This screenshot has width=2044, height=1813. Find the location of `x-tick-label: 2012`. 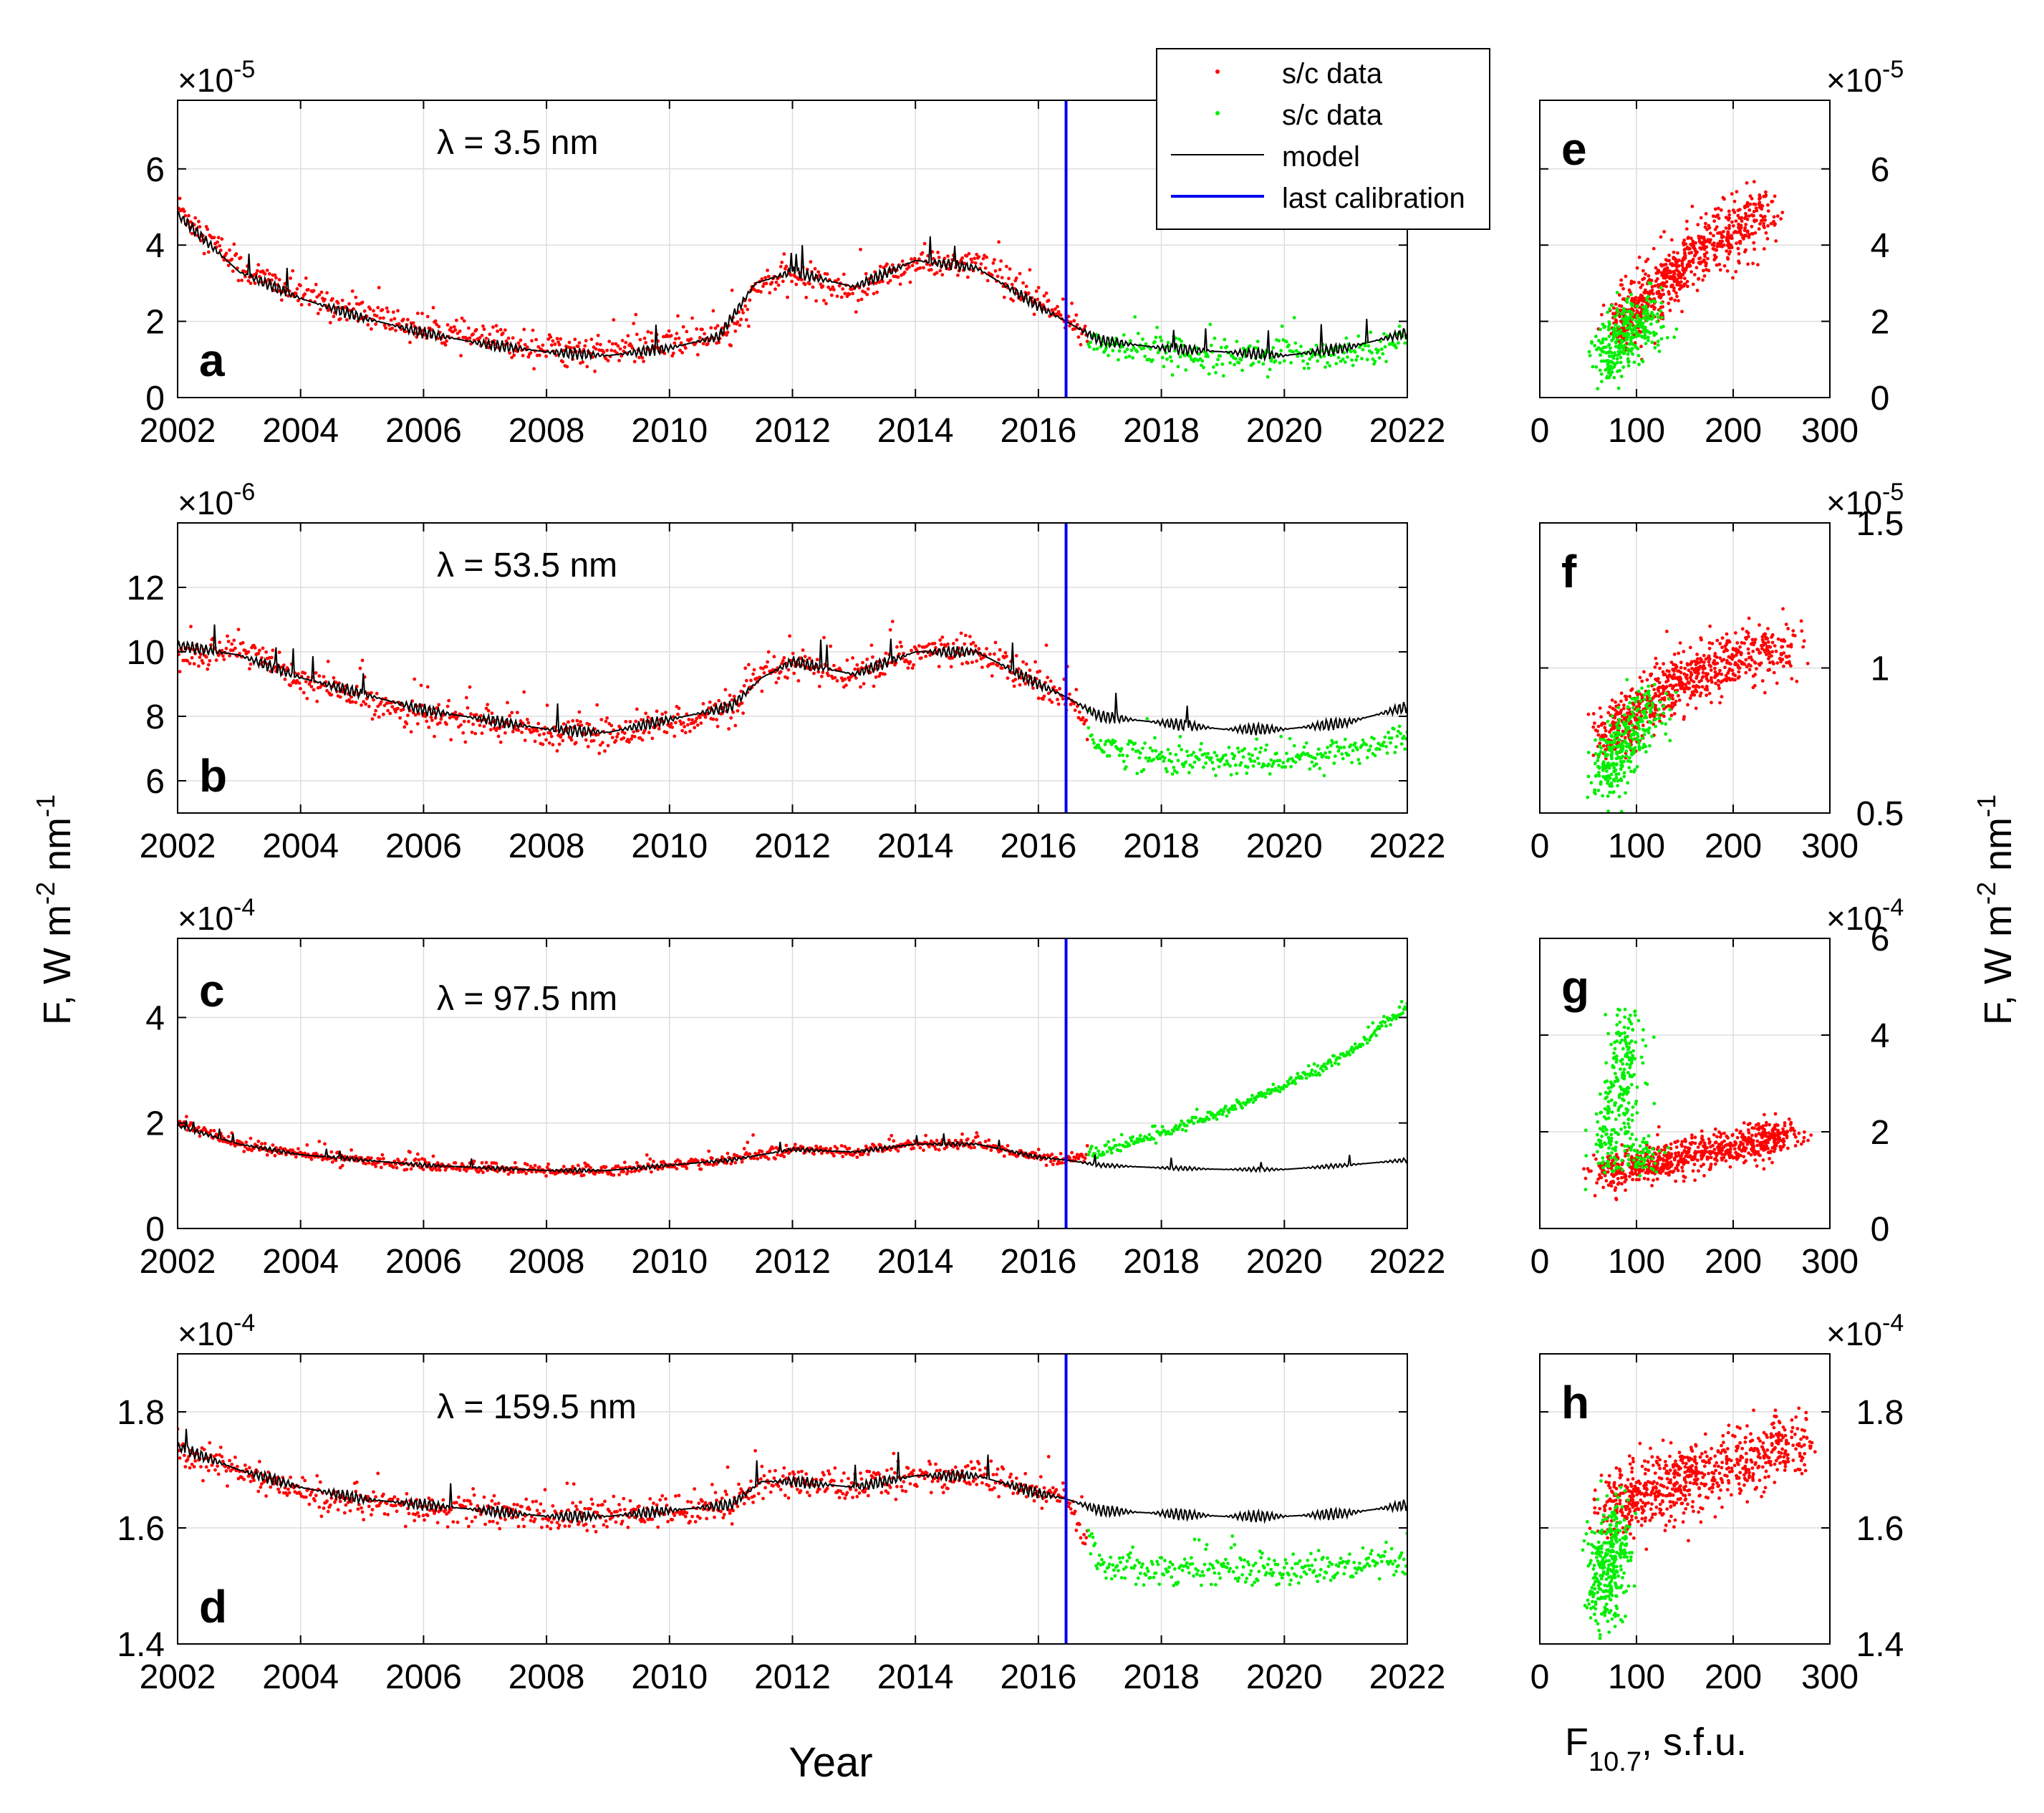

x-tick-label: 2012 is located at coordinates (793, 846).